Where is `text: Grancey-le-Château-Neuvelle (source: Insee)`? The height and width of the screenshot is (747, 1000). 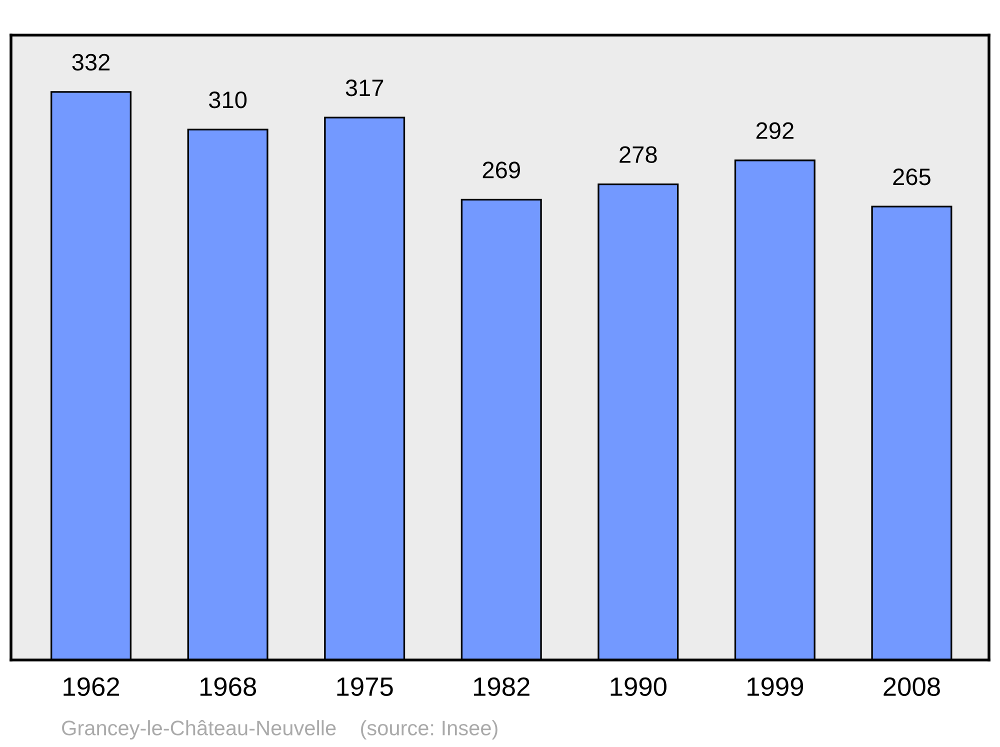
text: Grancey-le-Château-Neuvelle (source: Insee) is located at coordinates (280, 730).